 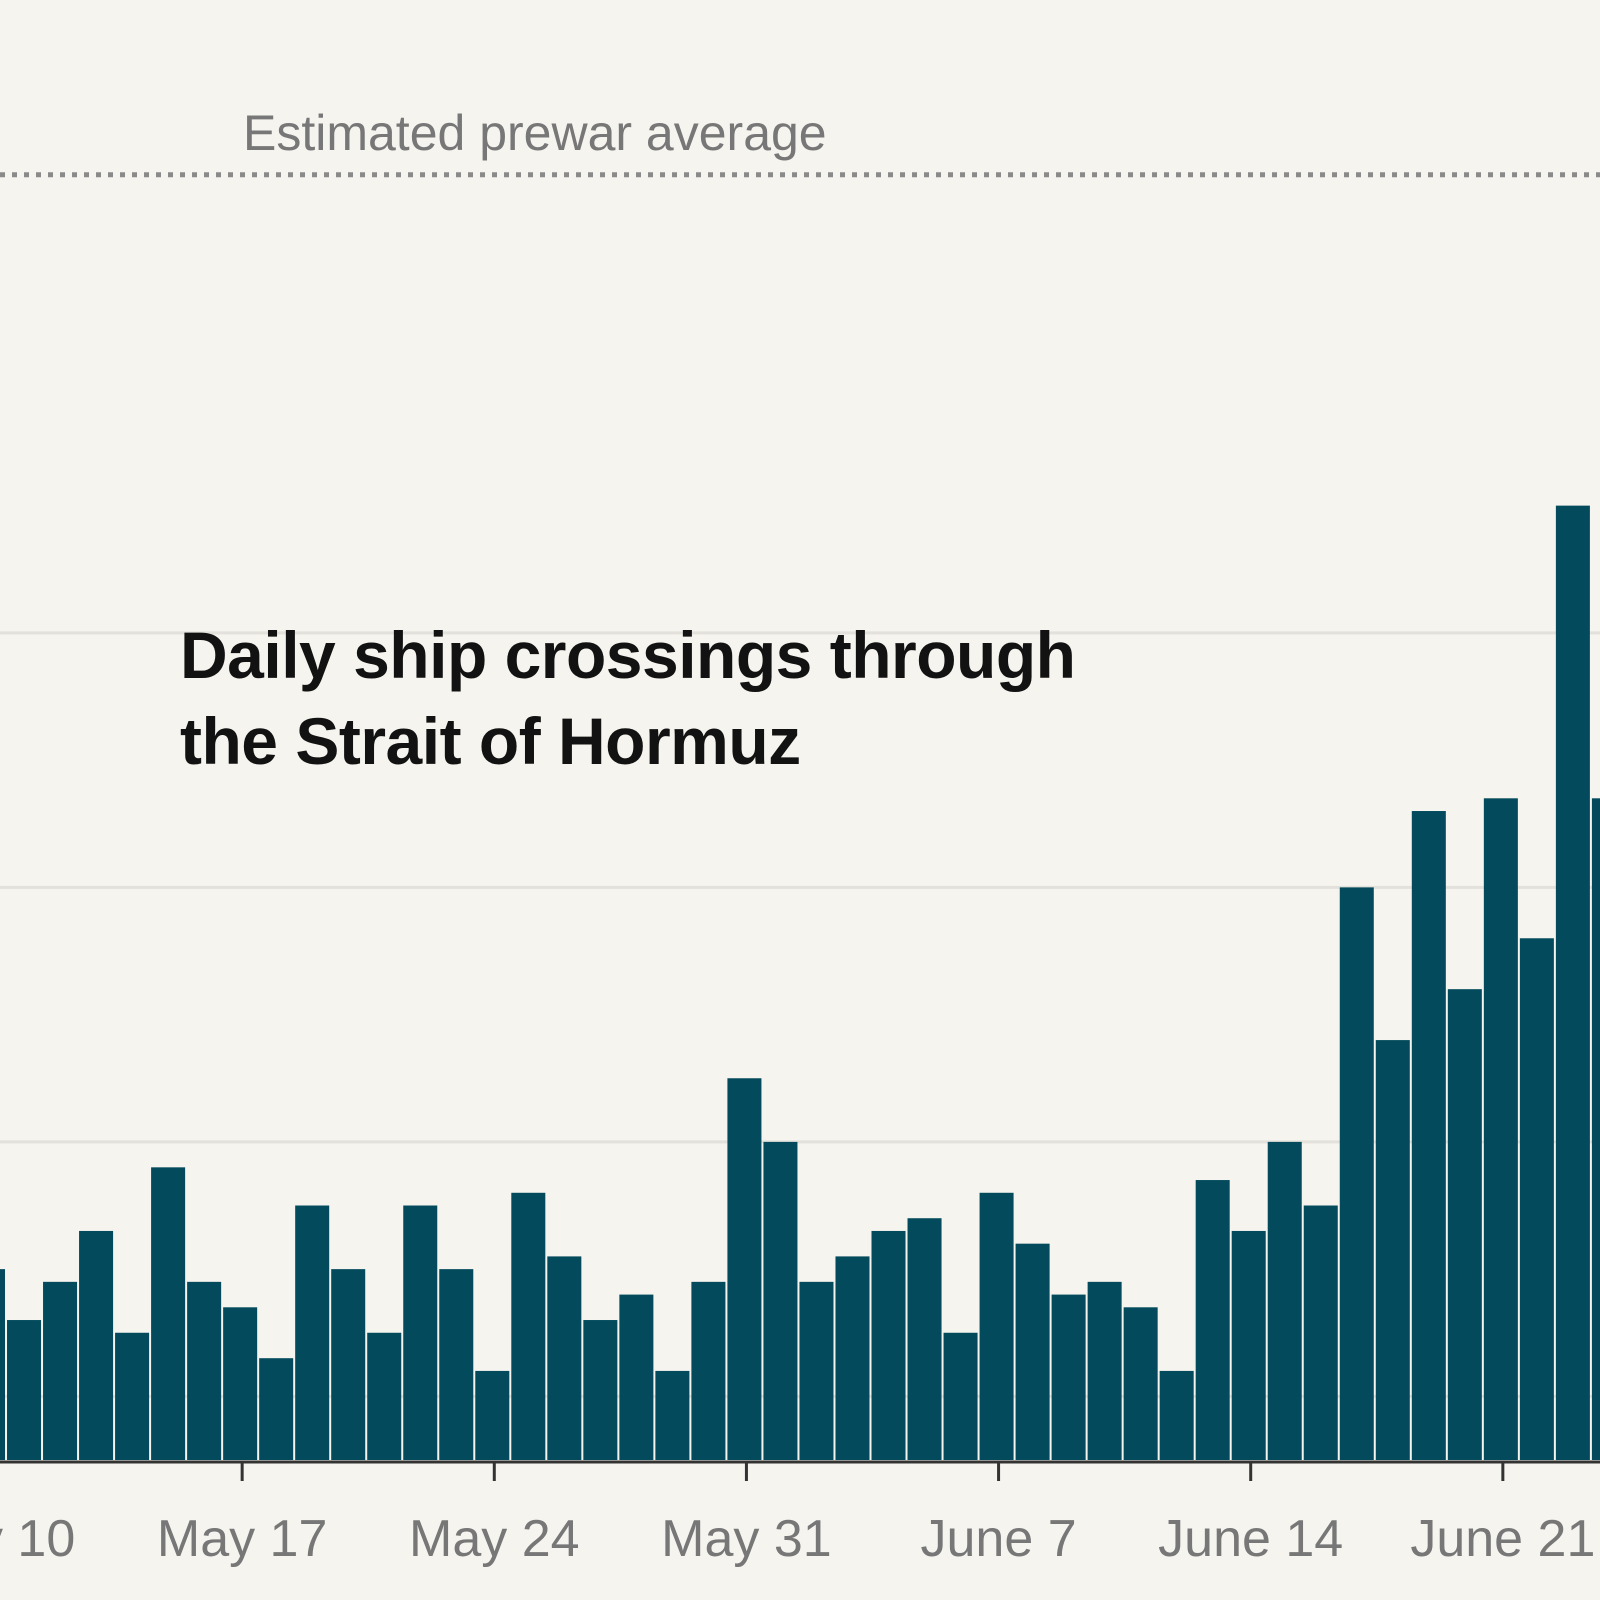 I want to click on chart-title-line-2: the Strait of Hormuz, so click(x=490, y=741).